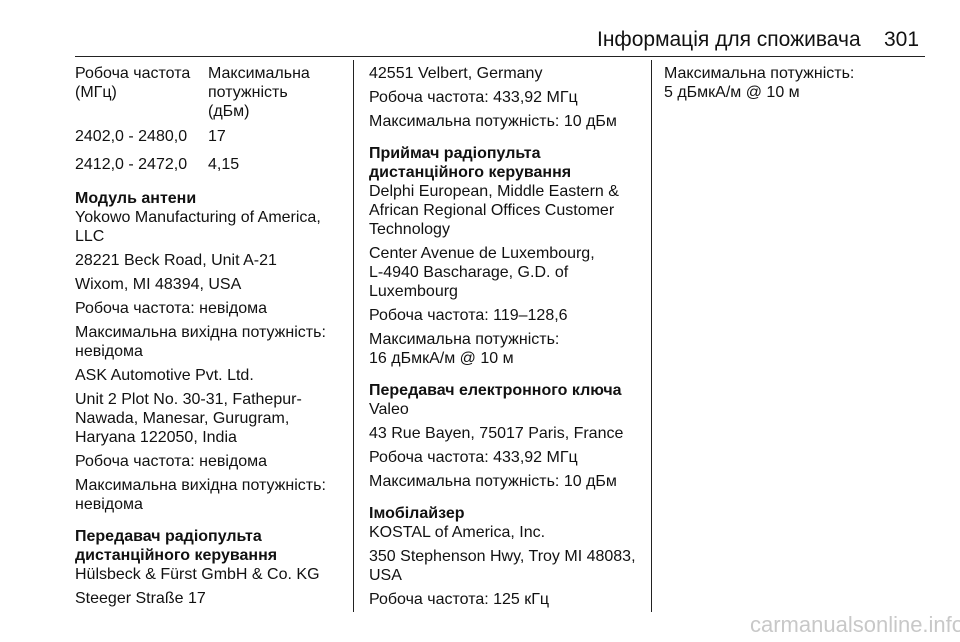 The width and height of the screenshot is (960, 642). I want to click on paragraph-line: Delphi European, Middle Eastern &, so click(494, 191).